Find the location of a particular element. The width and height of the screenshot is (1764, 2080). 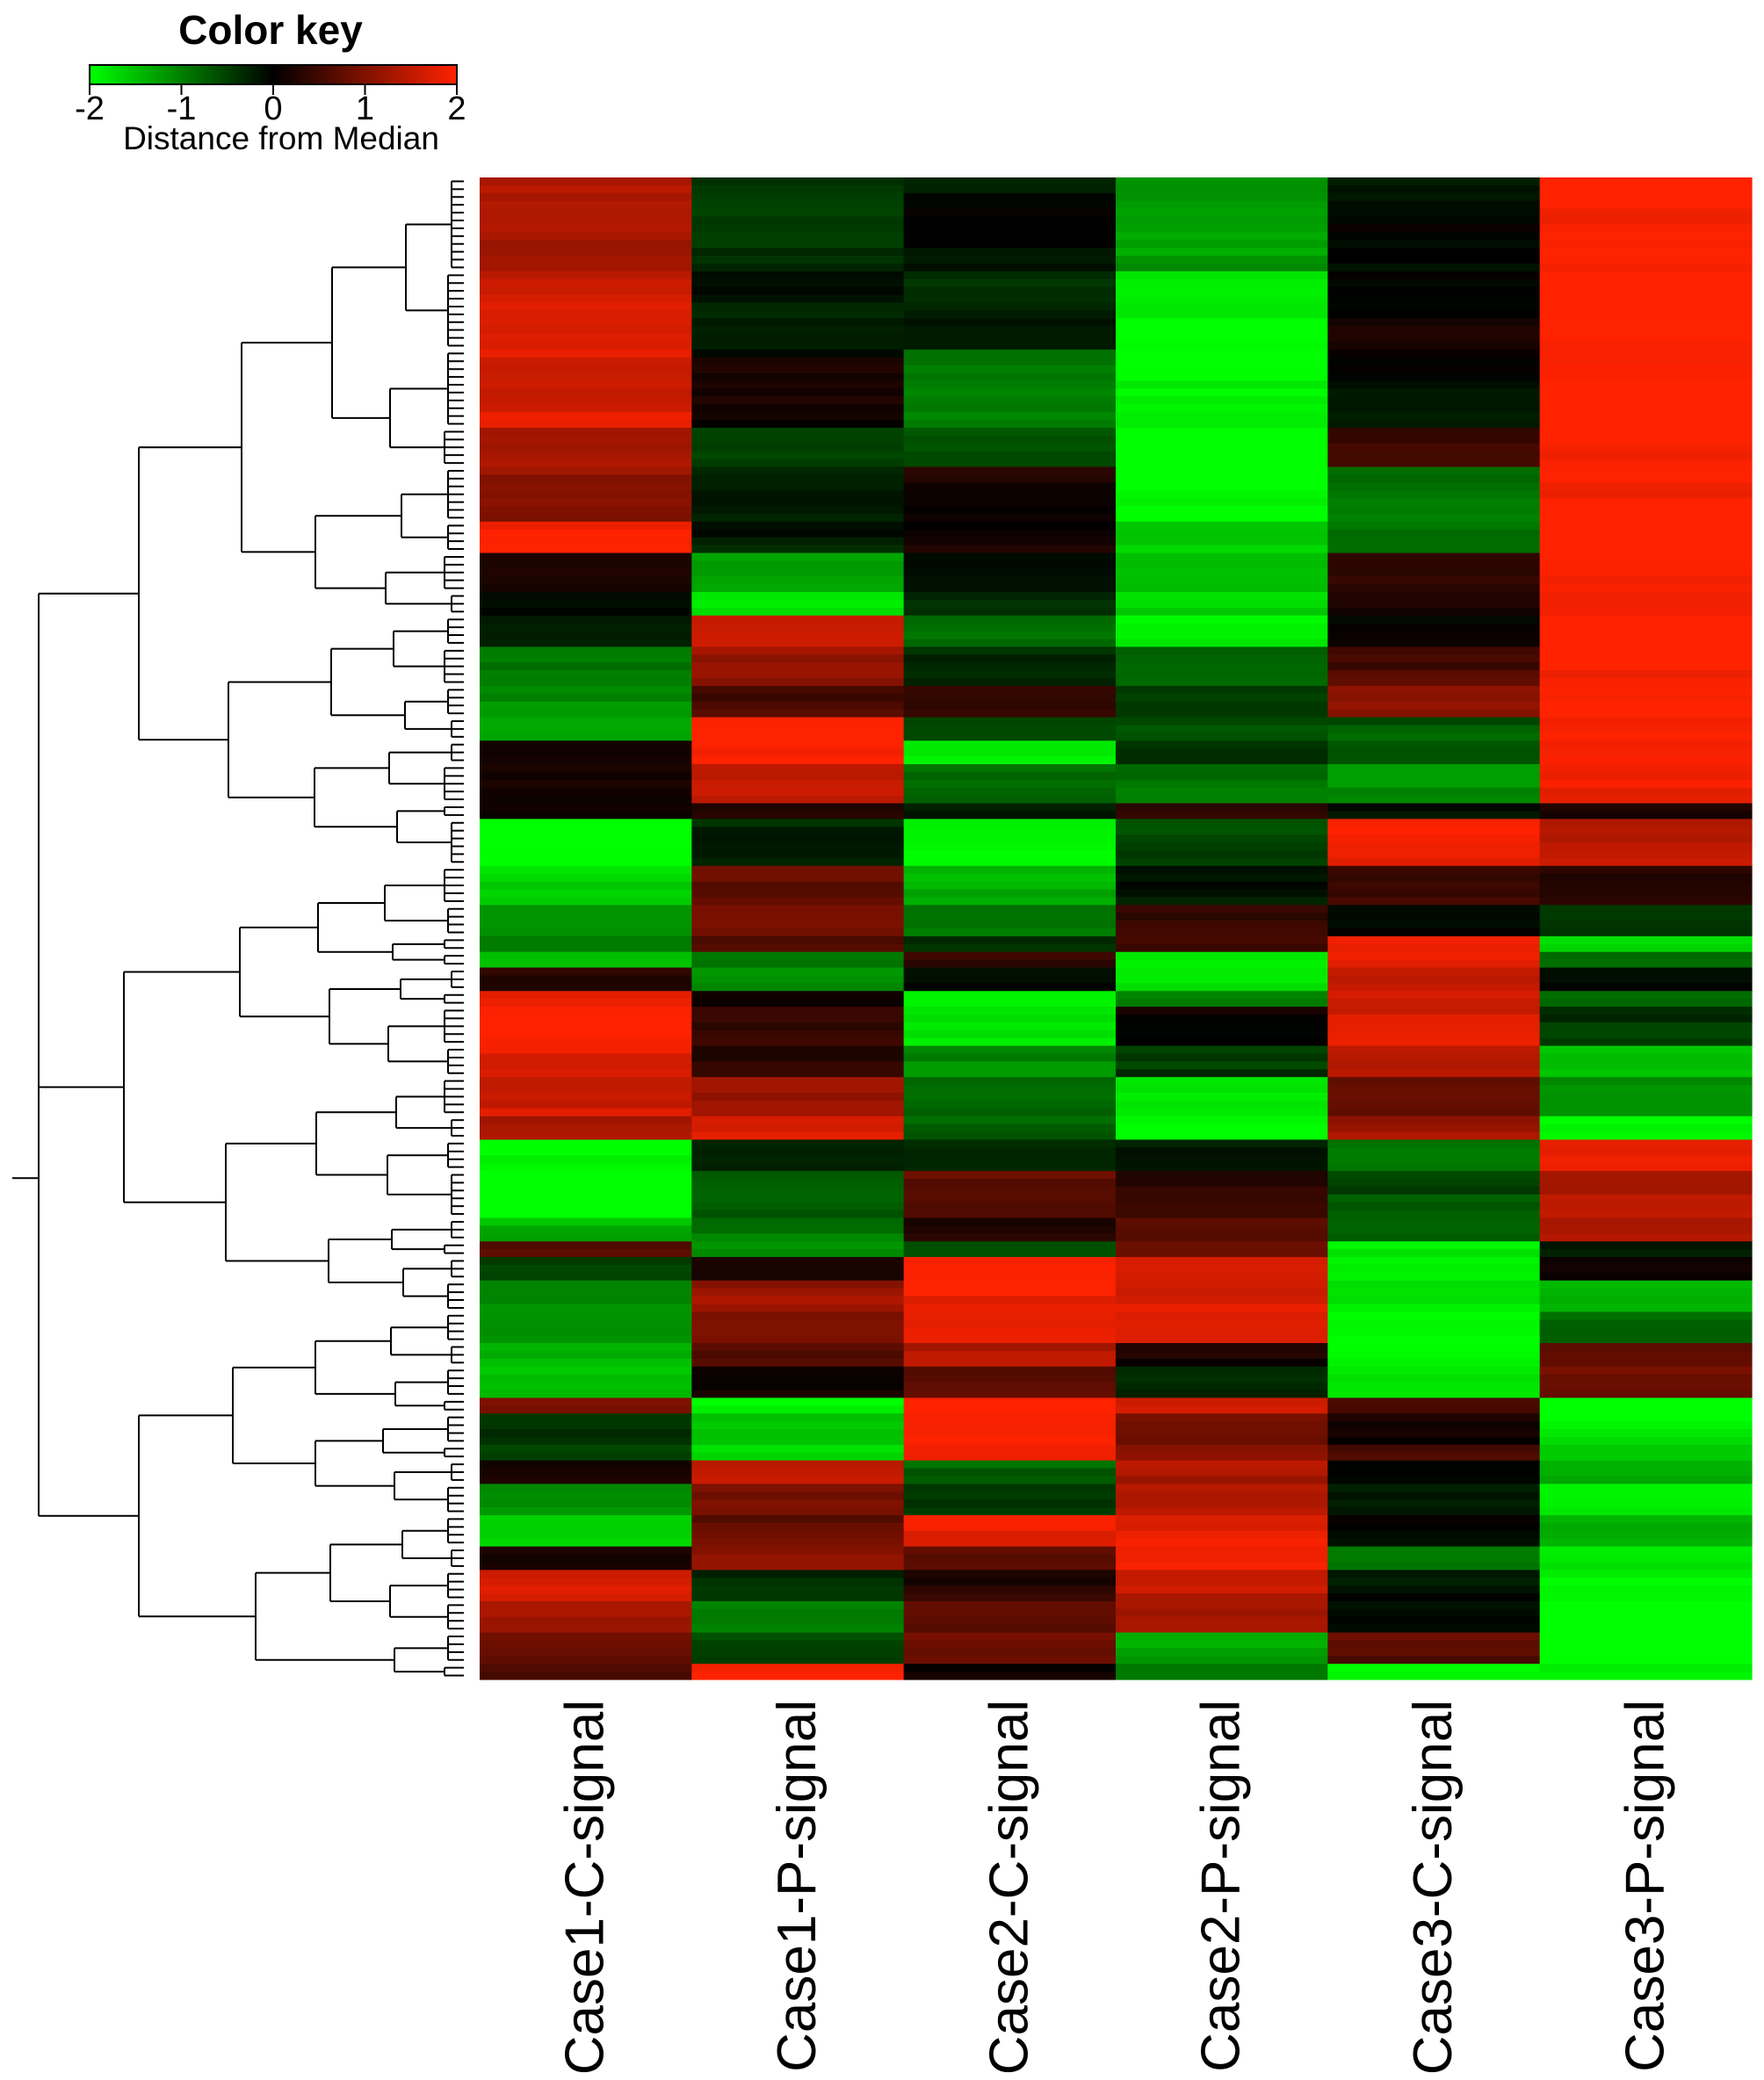

color-key-tick-label: -2 is located at coordinates (90, 108).